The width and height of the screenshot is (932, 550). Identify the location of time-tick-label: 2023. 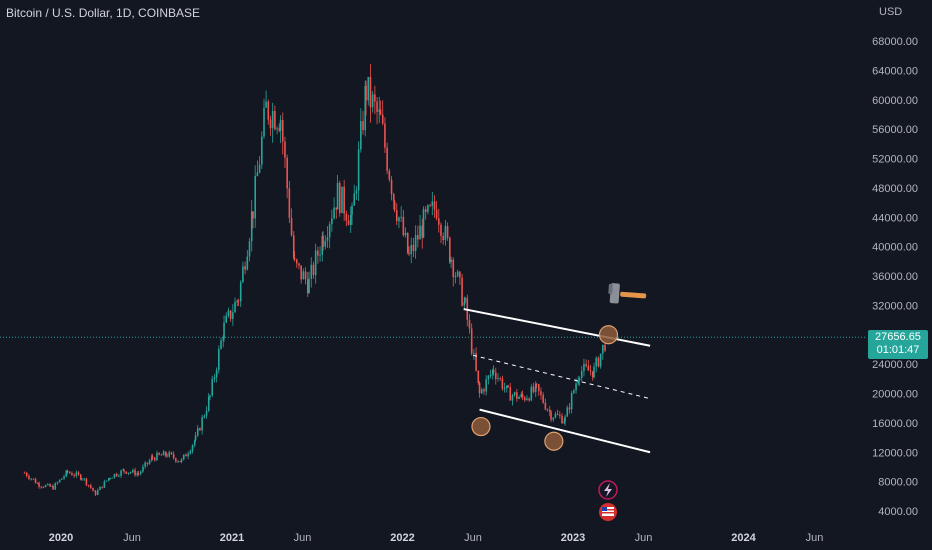
(573, 538).